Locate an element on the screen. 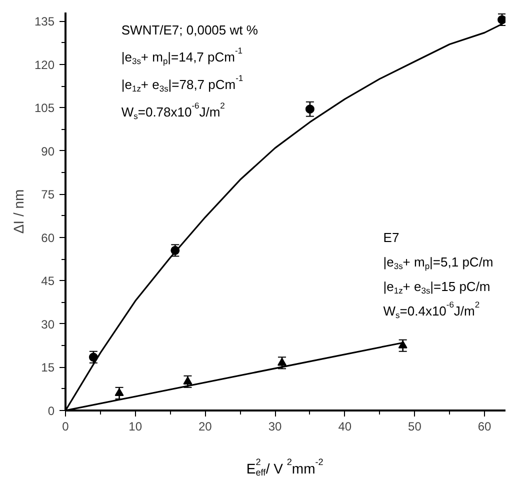  y-tick-label: 60 is located at coordinates (48, 237).